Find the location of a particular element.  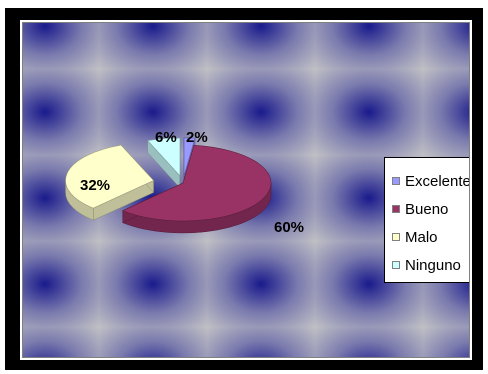

legend-swatch-malo is located at coordinates (396, 237).